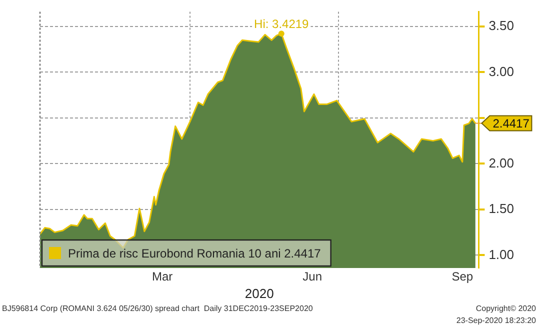  I want to click on legend-label: Prima de risc Eurobond Romania 10 ani 2.4417, so click(195, 253).